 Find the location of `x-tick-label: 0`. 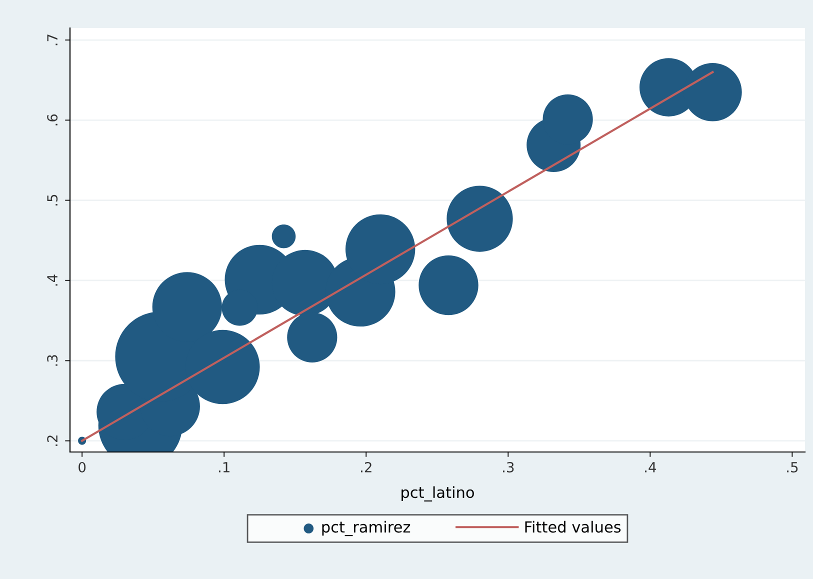

x-tick-label: 0 is located at coordinates (82, 467).